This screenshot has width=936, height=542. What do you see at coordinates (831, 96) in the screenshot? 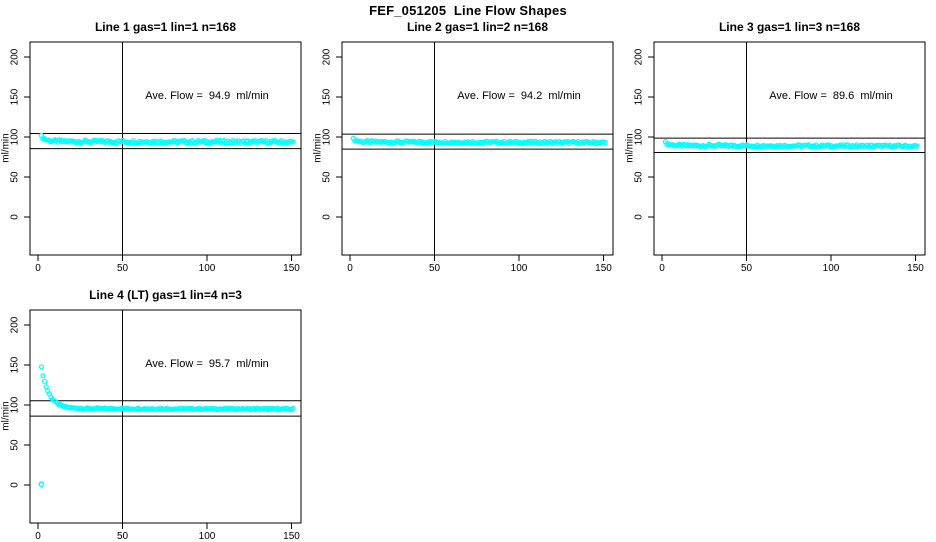
I see `ave-flow-annotation: Ave. Flow = 89.6 ml/min` at bounding box center [831, 96].